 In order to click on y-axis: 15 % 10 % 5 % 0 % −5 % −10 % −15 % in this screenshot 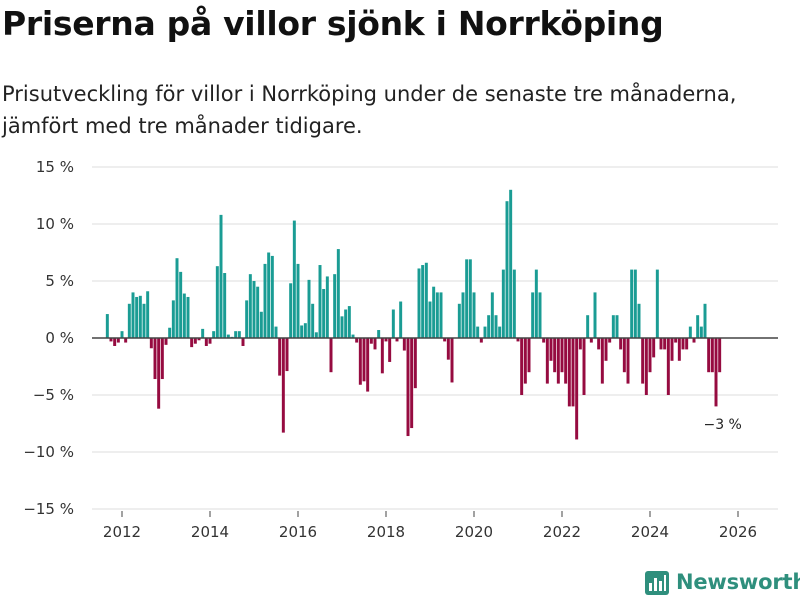, I will do `click(48, 338)`.